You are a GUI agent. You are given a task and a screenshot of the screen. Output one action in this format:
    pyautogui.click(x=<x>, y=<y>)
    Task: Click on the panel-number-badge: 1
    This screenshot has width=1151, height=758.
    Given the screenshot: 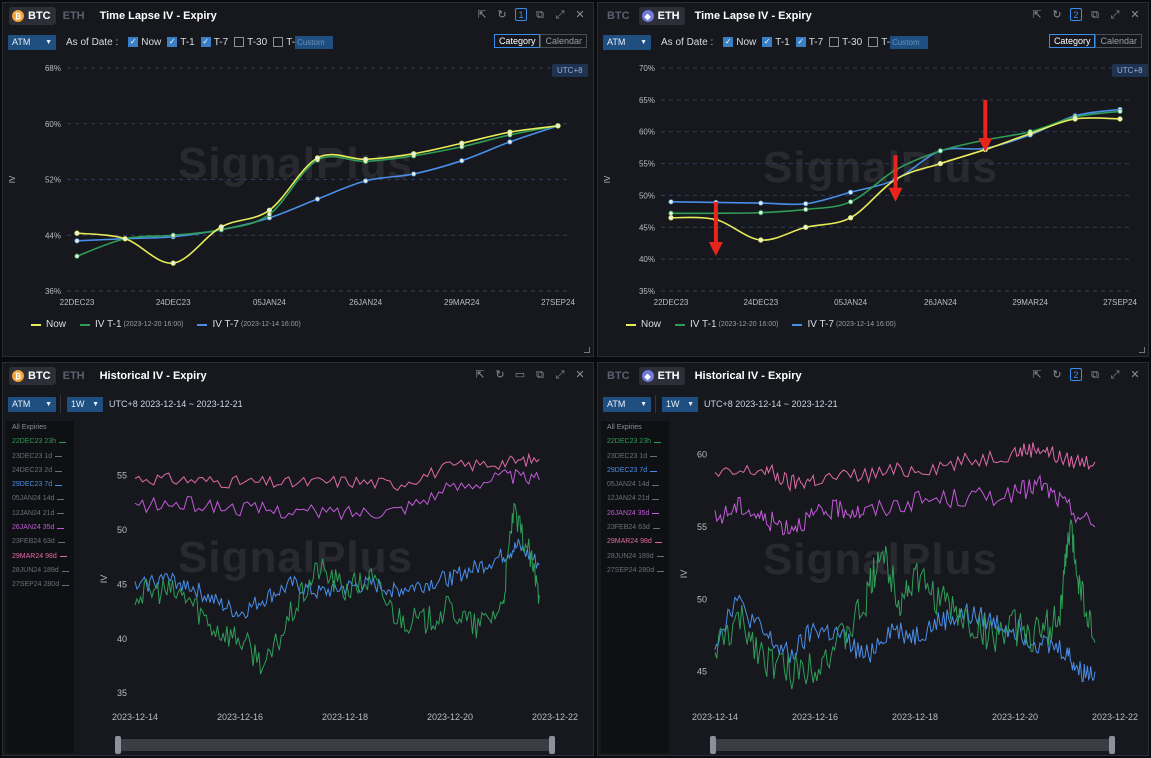 What is the action you would take?
    pyautogui.click(x=521, y=14)
    